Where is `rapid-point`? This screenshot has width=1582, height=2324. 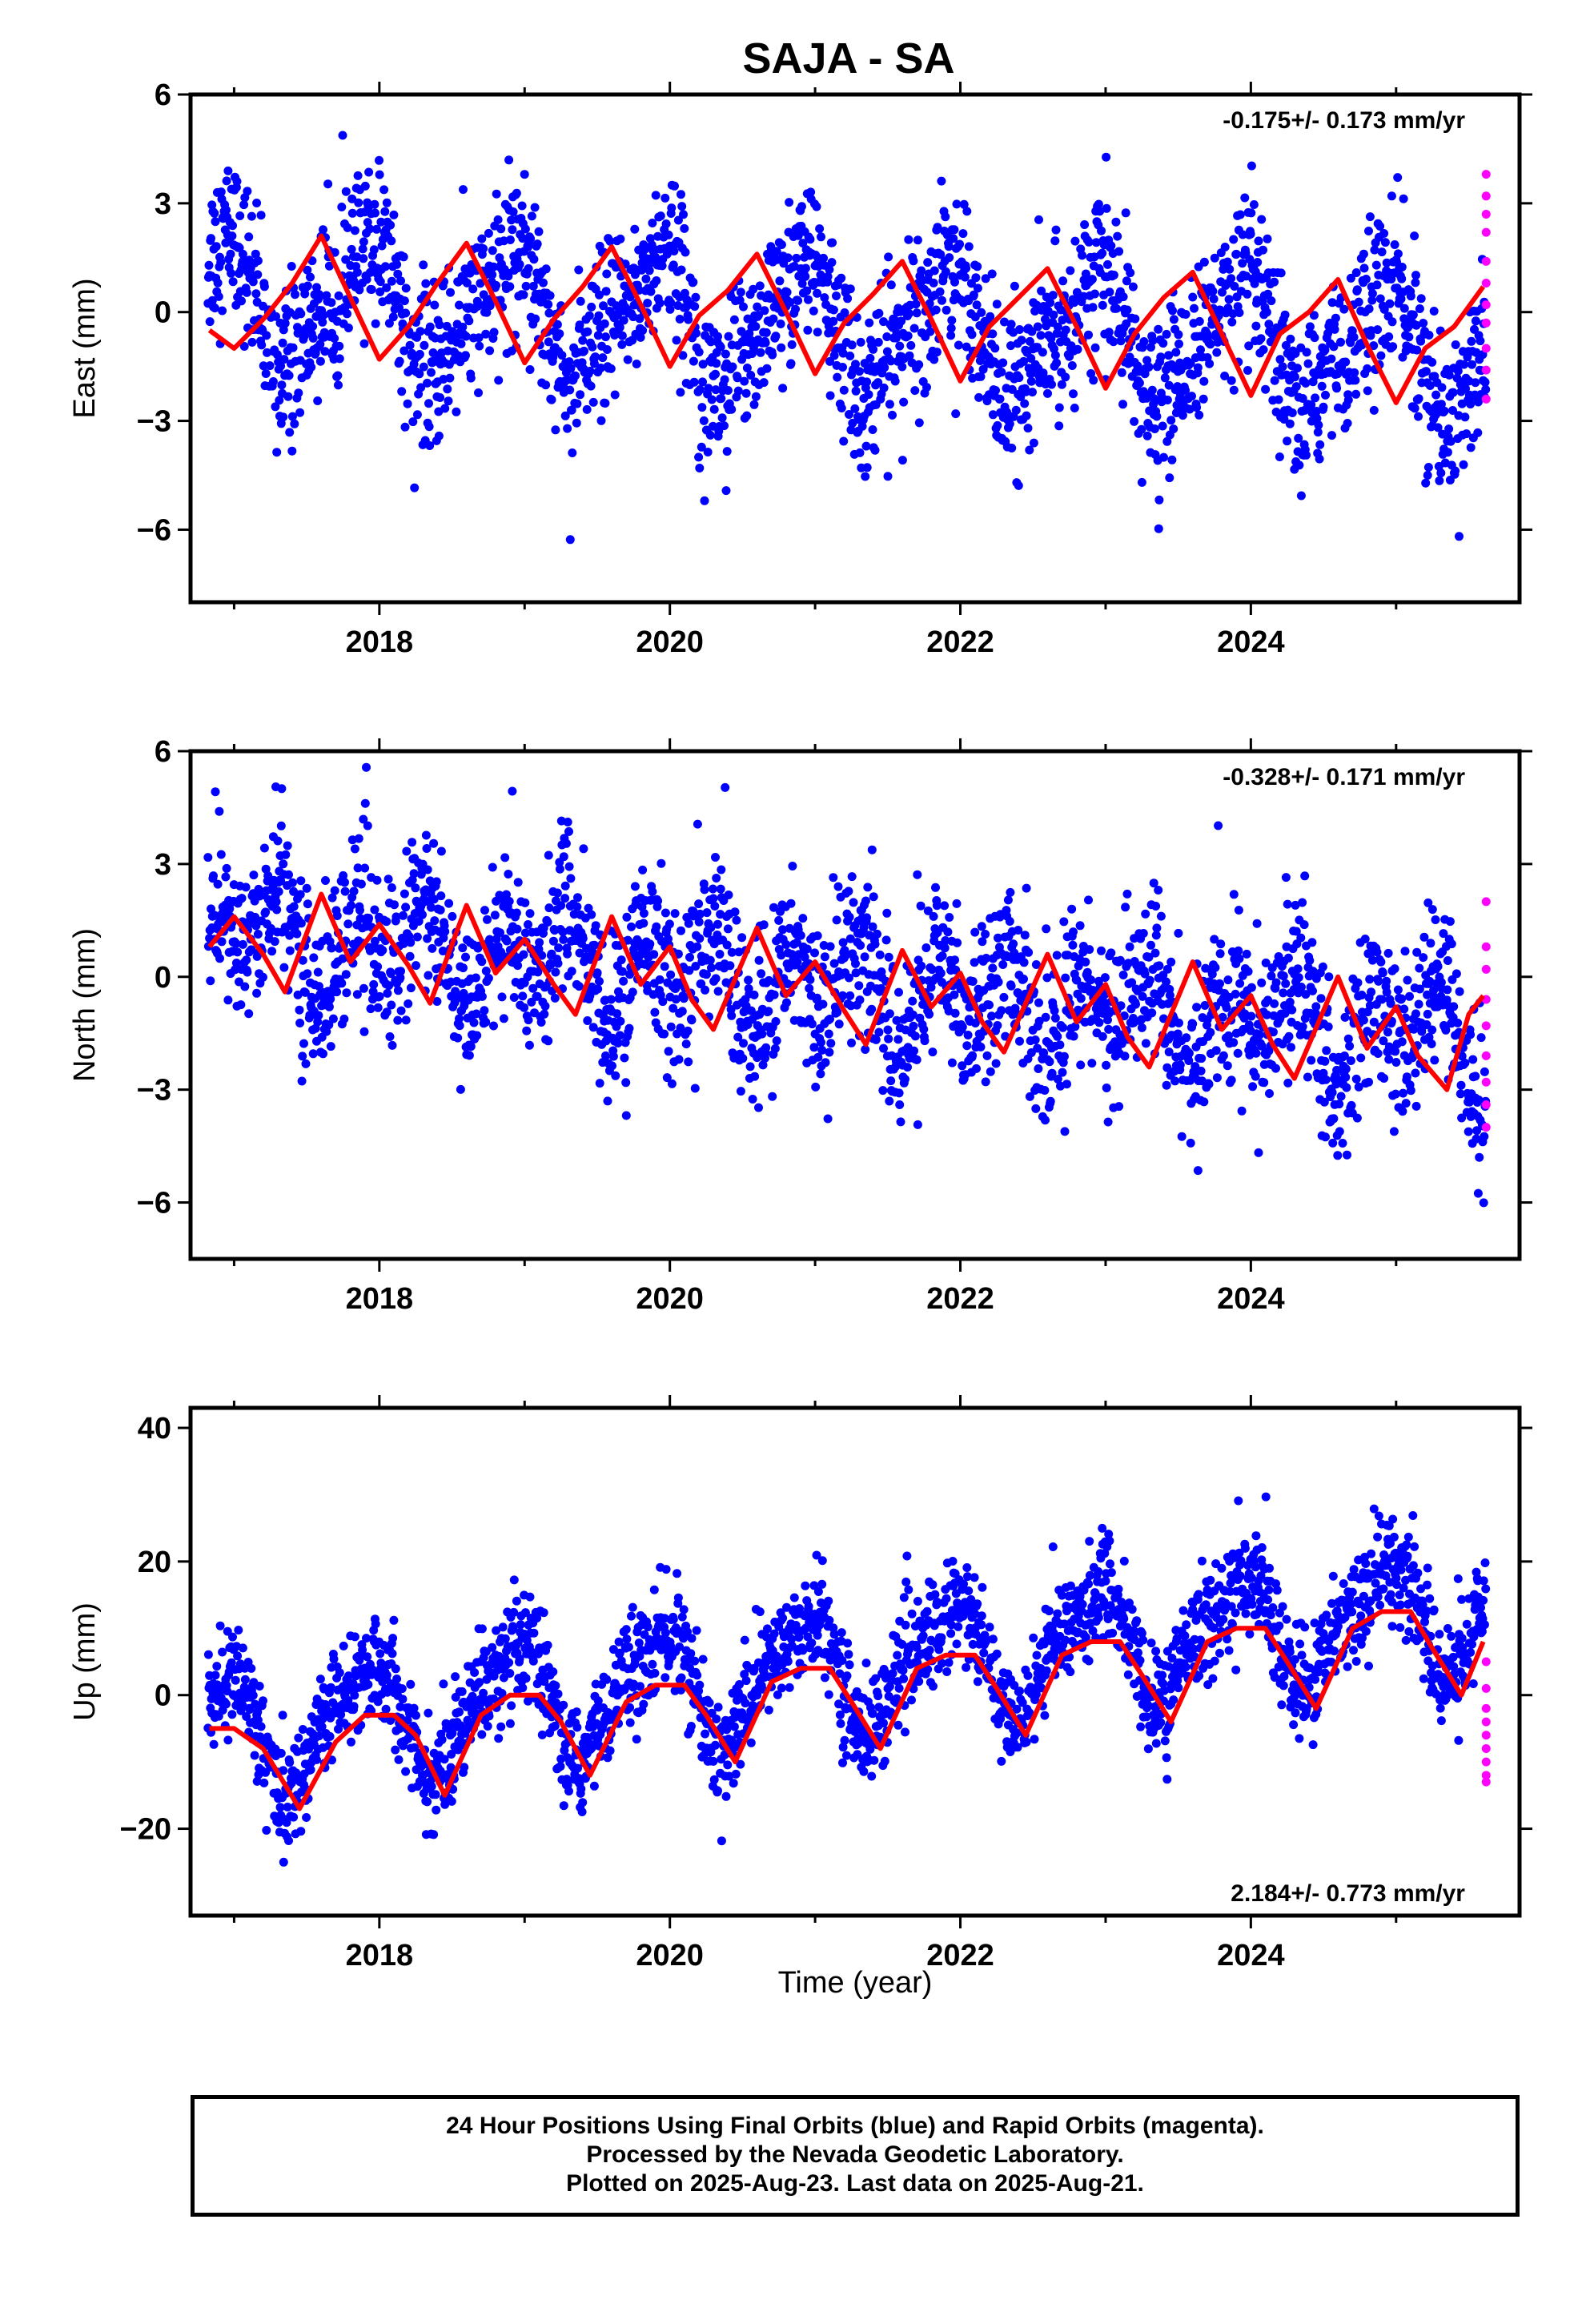
rapid-point is located at coordinates (1486, 282).